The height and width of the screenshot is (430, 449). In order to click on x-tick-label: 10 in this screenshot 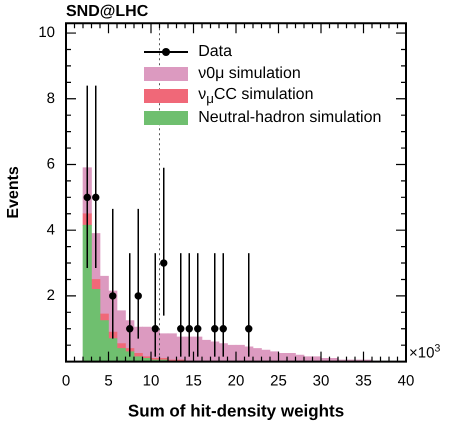, I will do `click(151, 381)`.